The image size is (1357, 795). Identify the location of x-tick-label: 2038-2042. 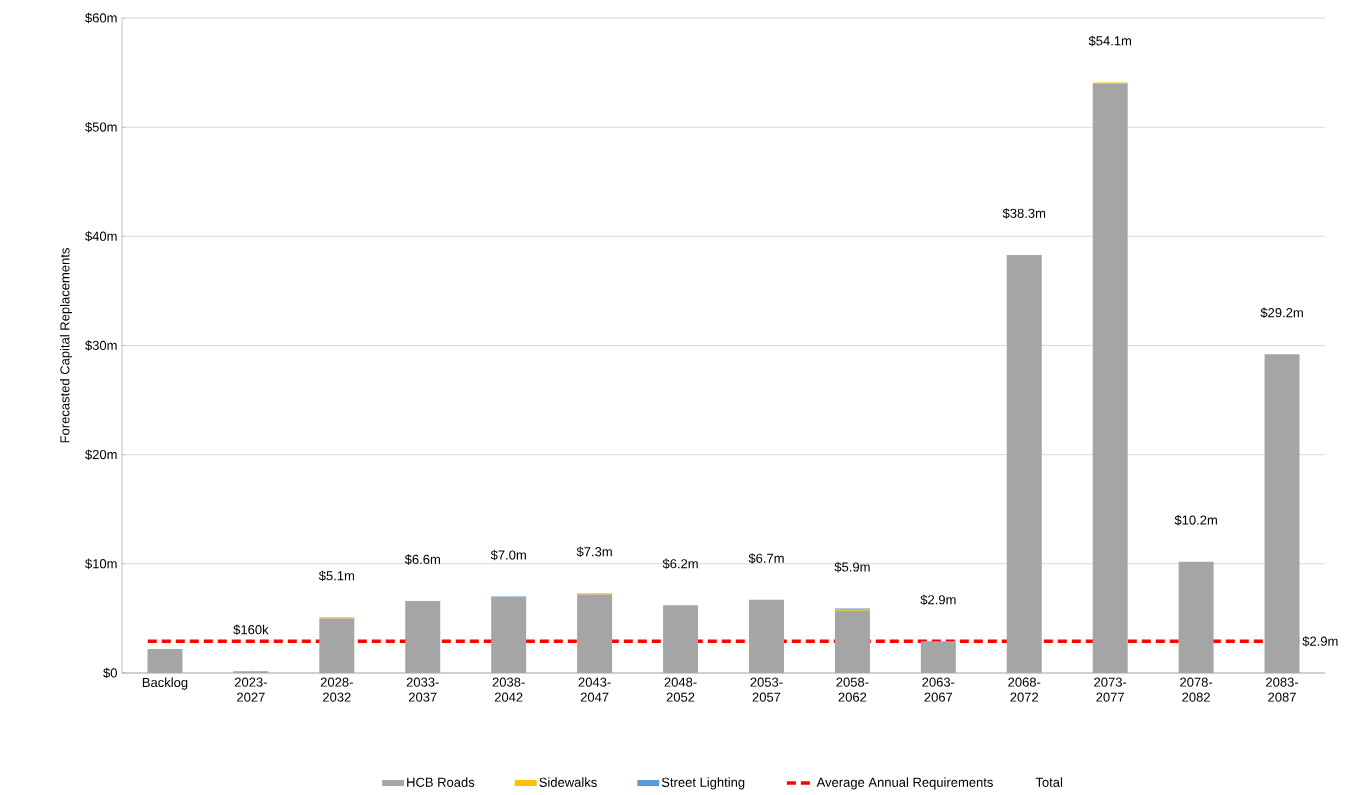
(508, 689).